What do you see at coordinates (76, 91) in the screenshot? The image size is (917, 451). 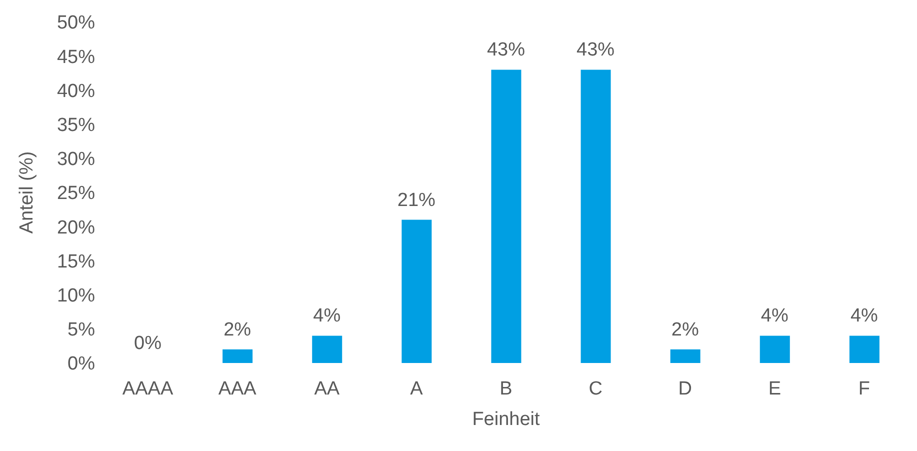 I see `y-tick-label: 40%` at bounding box center [76, 91].